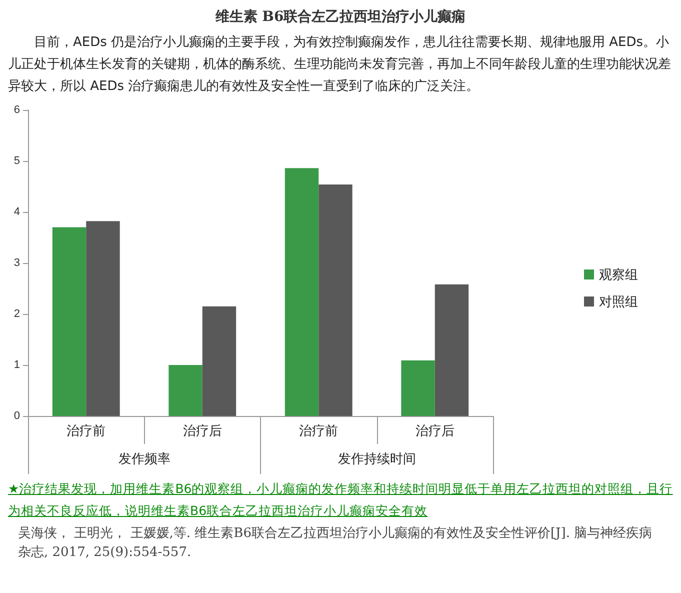 Image resolution: width=681 pixels, height=593 pixels. What do you see at coordinates (17, 161) in the screenshot?
I see `y-tick-label: 5` at bounding box center [17, 161].